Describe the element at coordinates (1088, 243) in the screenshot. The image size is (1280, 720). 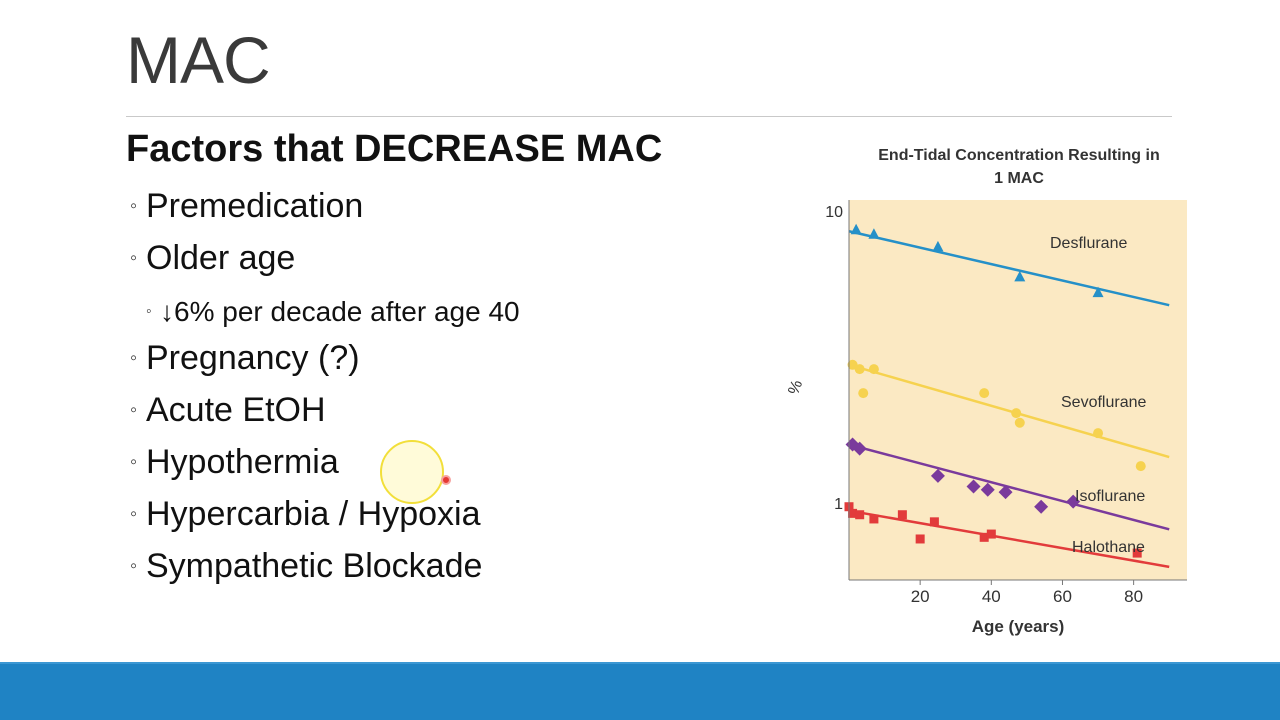
I see `series-label: Desflurane` at that location.